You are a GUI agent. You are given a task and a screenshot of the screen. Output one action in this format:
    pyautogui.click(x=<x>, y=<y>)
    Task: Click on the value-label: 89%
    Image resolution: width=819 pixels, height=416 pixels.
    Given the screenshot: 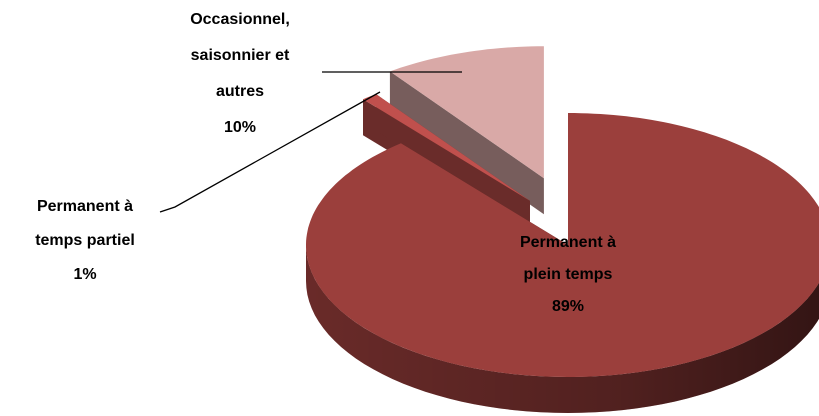 What is the action you would take?
    pyautogui.click(x=568, y=306)
    